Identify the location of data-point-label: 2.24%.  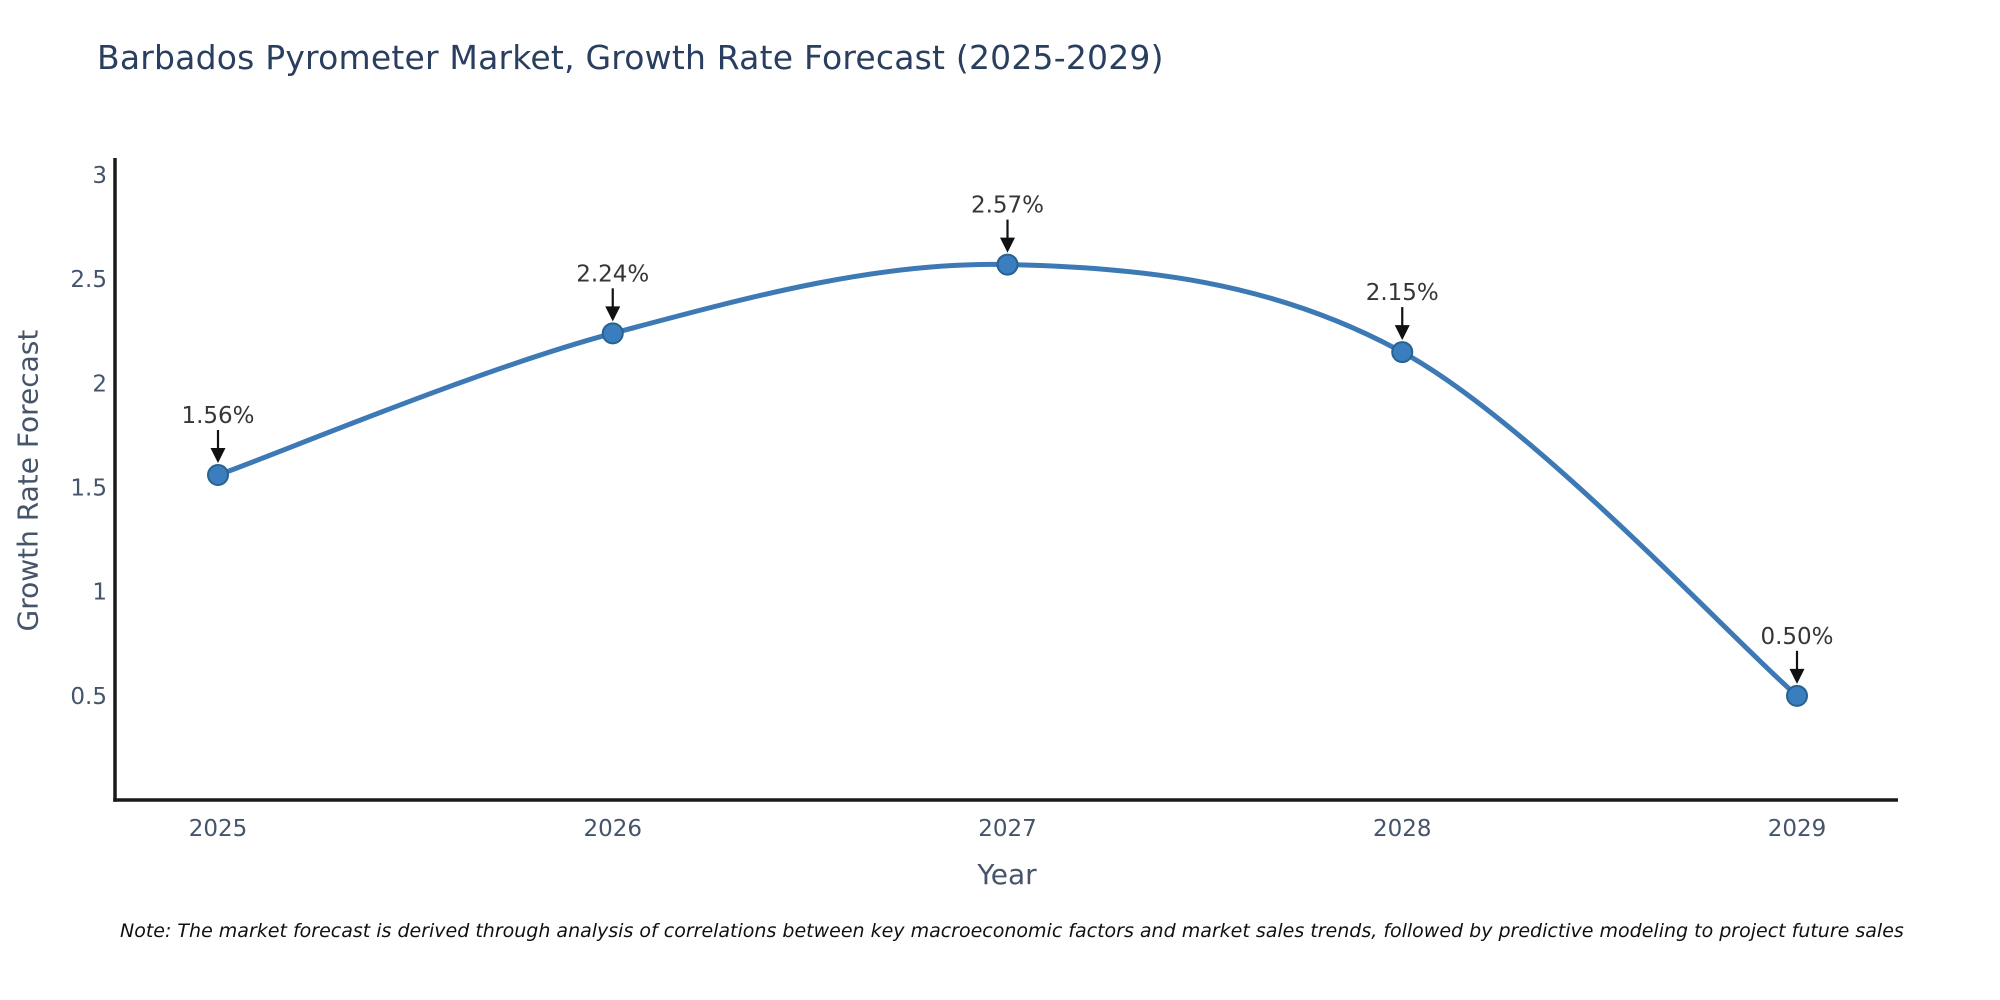
(612, 274).